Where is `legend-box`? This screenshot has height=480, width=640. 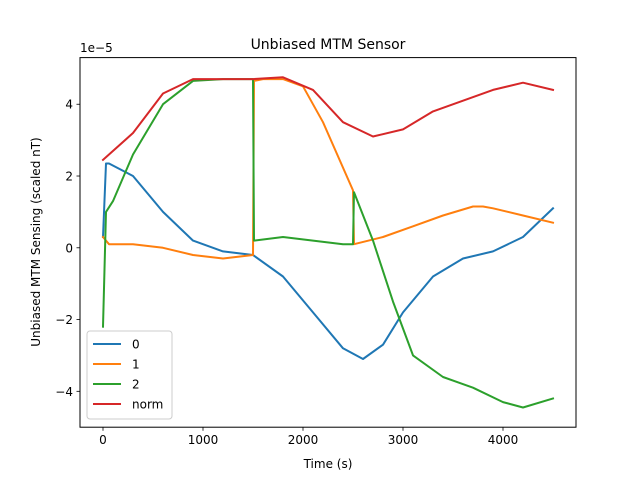
legend-box is located at coordinates (129, 375).